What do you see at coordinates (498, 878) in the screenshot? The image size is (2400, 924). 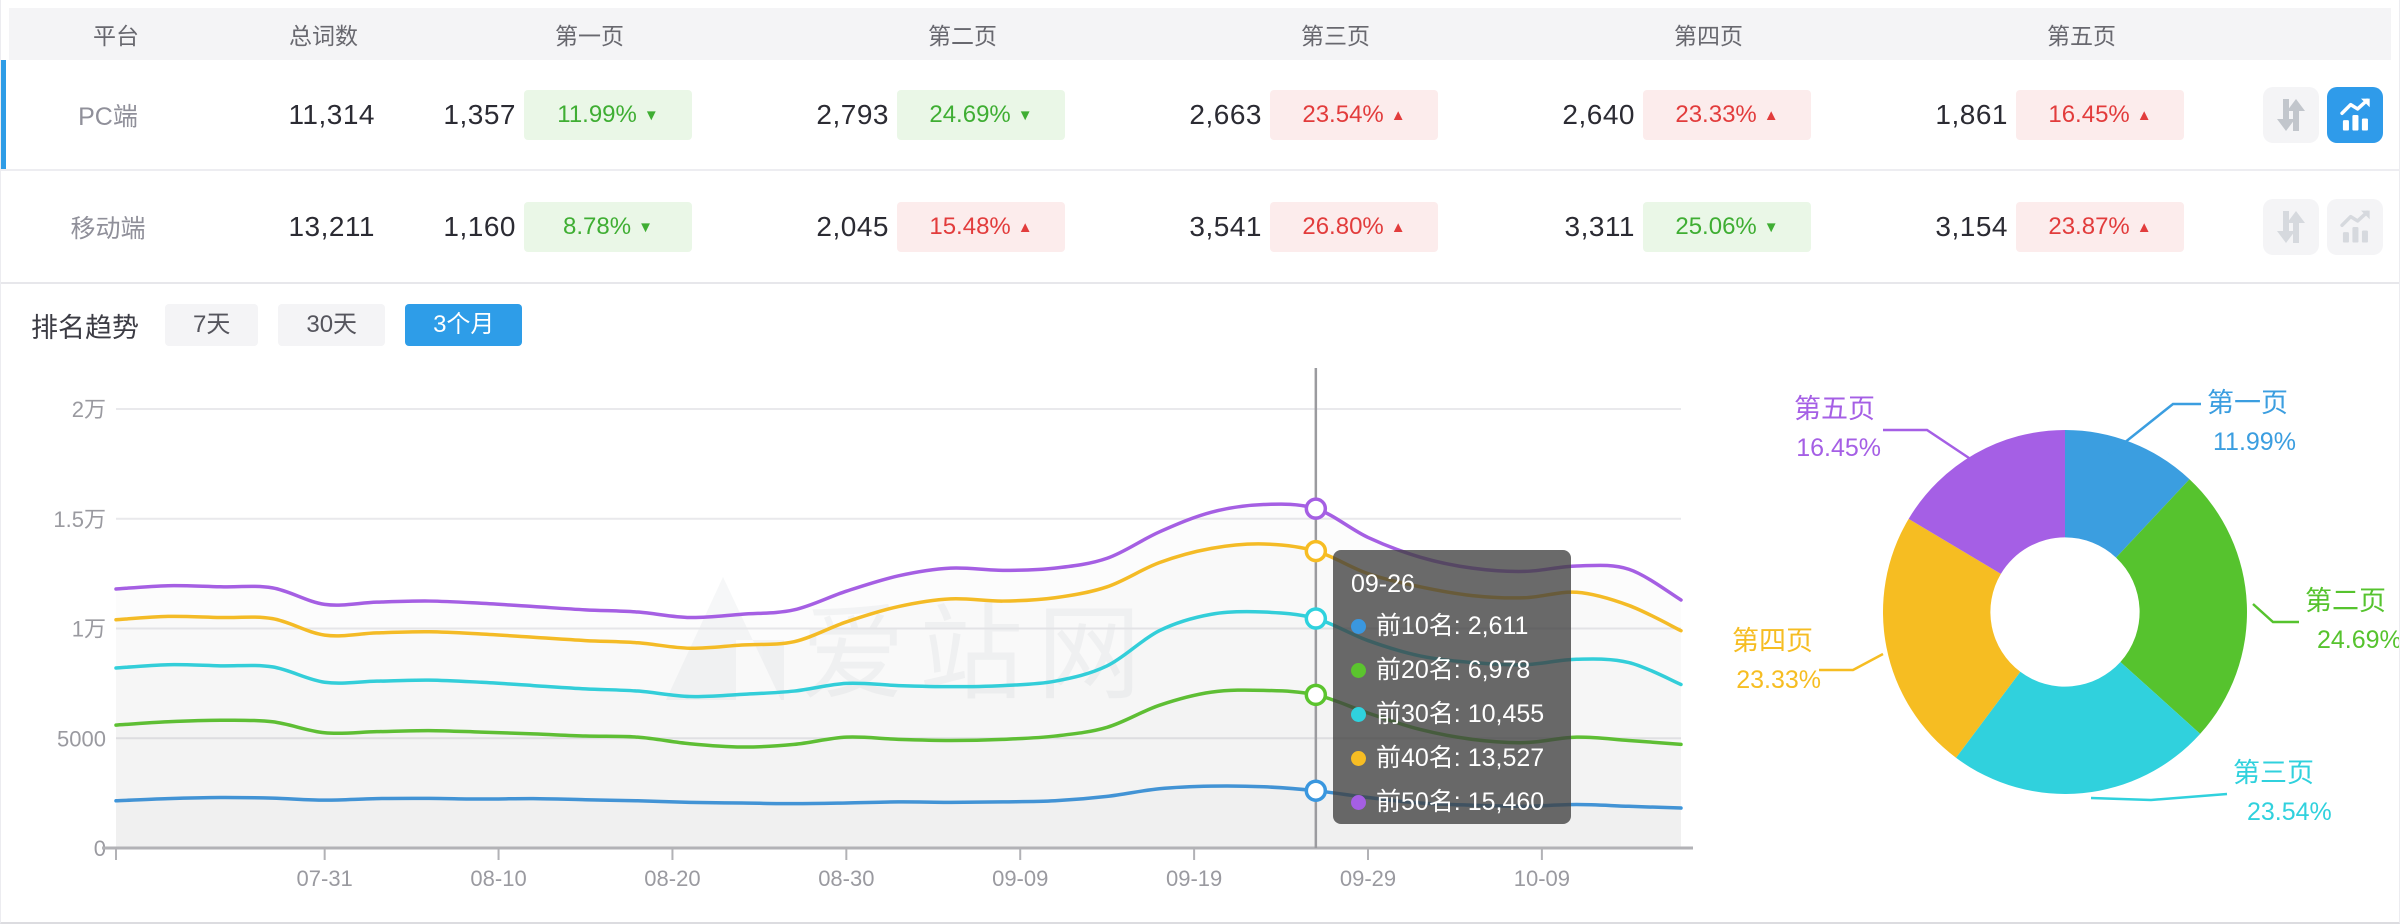 I see `x-axis-label: 08-10` at bounding box center [498, 878].